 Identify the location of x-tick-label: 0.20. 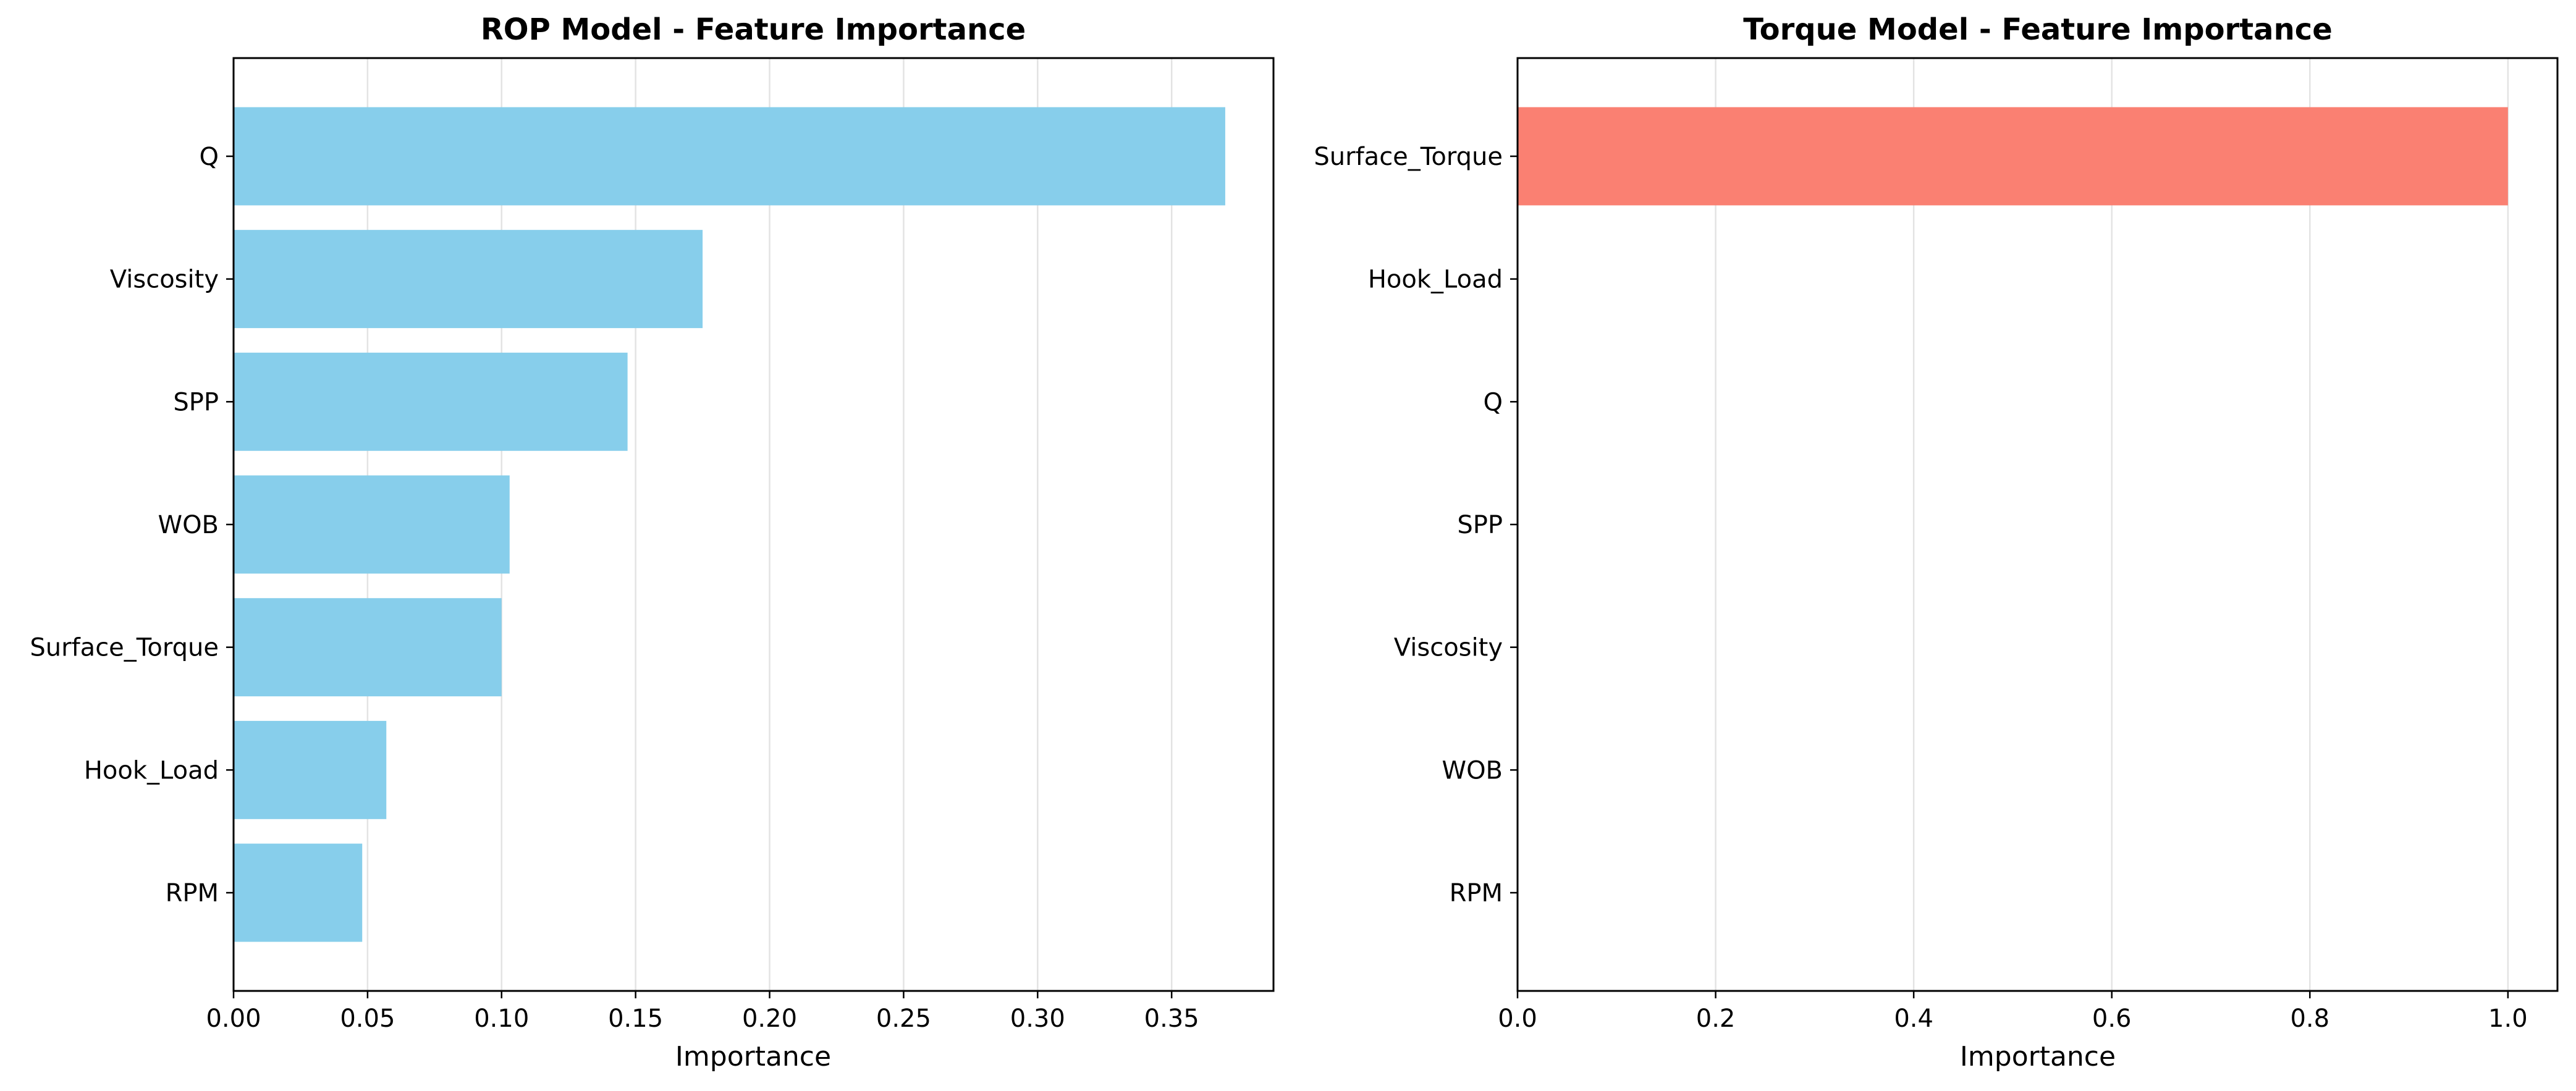
(769, 1019).